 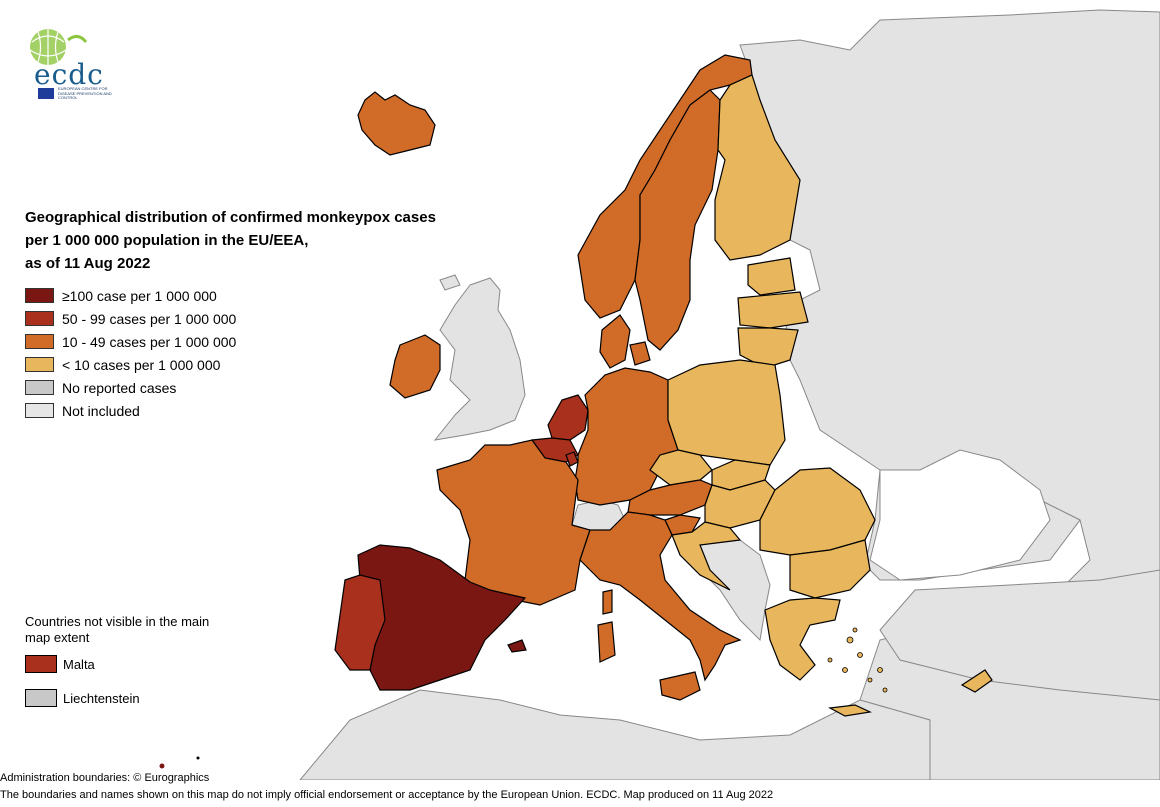 What do you see at coordinates (960, 515) in the screenshot?
I see `ukraine-region` at bounding box center [960, 515].